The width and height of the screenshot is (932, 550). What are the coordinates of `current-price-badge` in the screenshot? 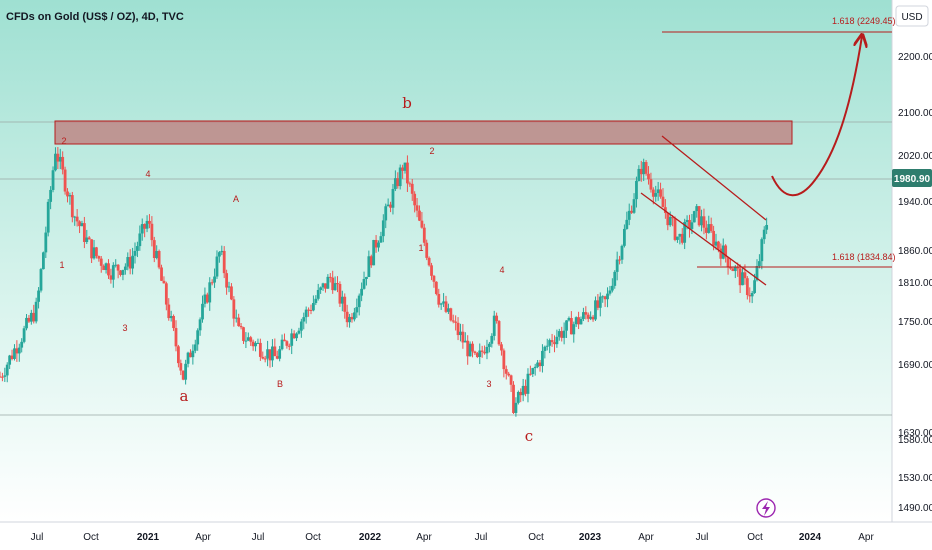 It's located at (912, 178).